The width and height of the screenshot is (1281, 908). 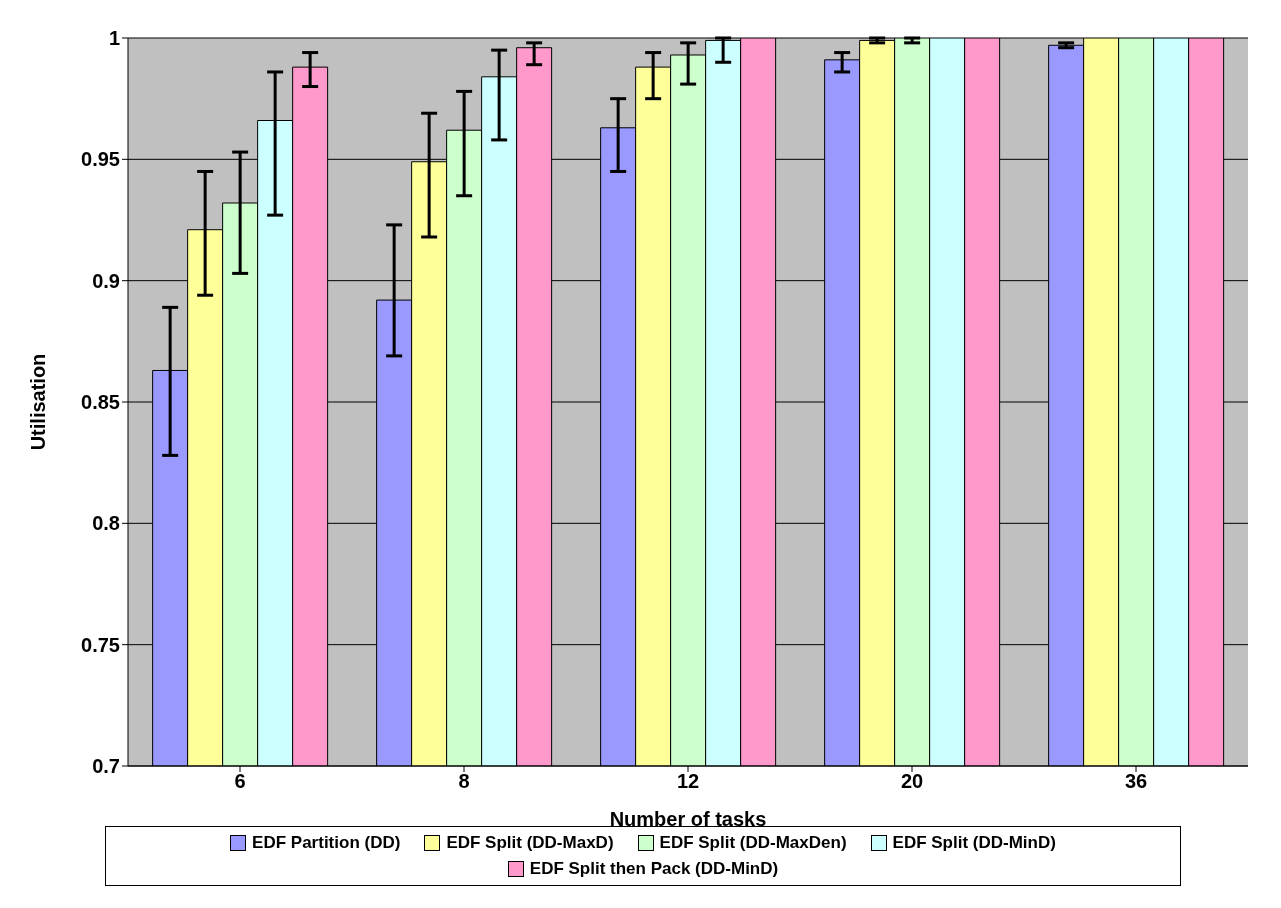 What do you see at coordinates (752, 843) in the screenshot?
I see `legend-label: EDF Split (DD-MaxDen)` at bounding box center [752, 843].